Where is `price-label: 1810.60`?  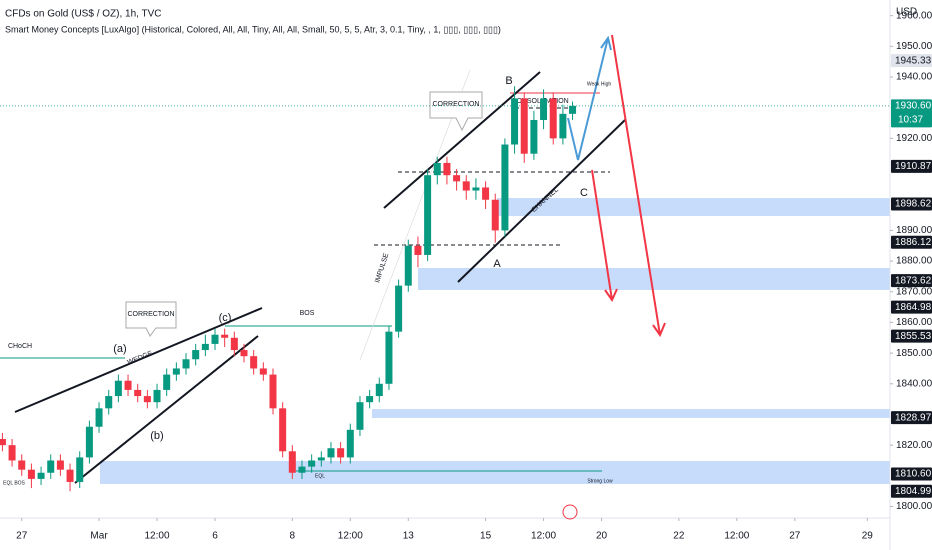
price-label: 1810.60 is located at coordinates (913, 474).